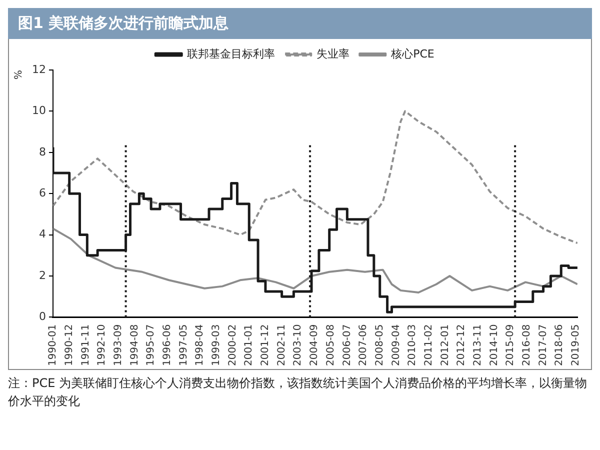 The height and width of the screenshot is (450, 600). Describe the element at coordinates (102, 345) in the screenshot. I see `x-tick-label: 1992-10` at that location.